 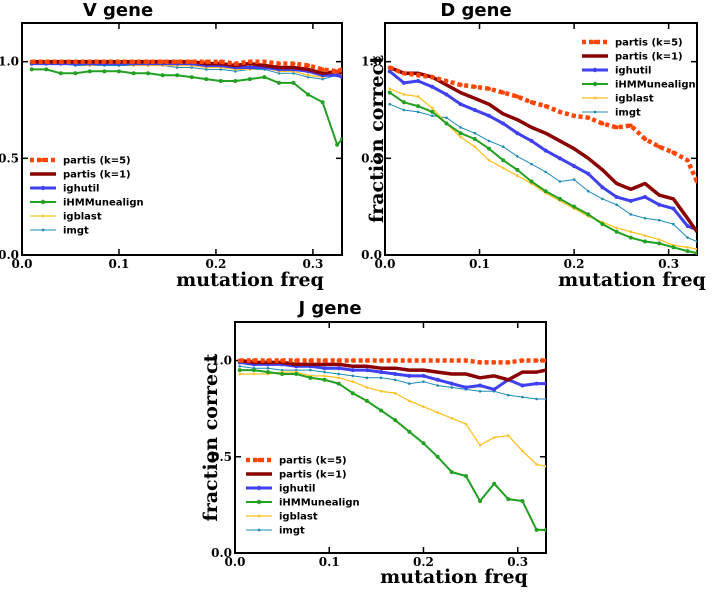 I want to click on legend-label: imgt, so click(x=292, y=531).